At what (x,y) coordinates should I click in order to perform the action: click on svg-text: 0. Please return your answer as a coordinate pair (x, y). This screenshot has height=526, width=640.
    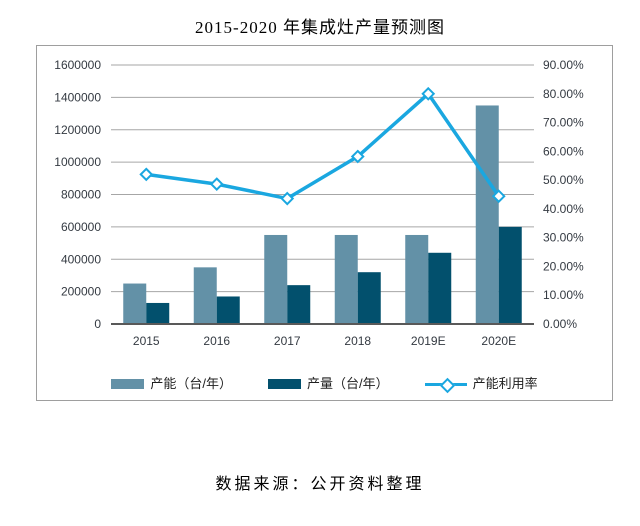
    Looking at the image, I should click on (97, 324).